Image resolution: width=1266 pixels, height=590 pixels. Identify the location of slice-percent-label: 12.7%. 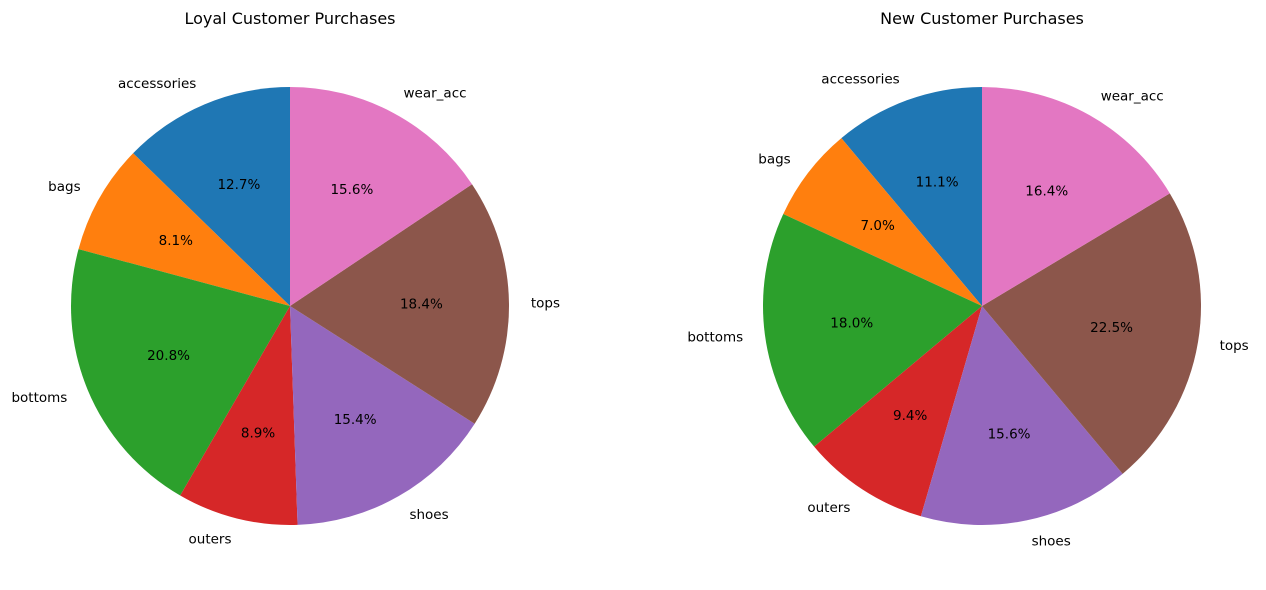
(238, 185).